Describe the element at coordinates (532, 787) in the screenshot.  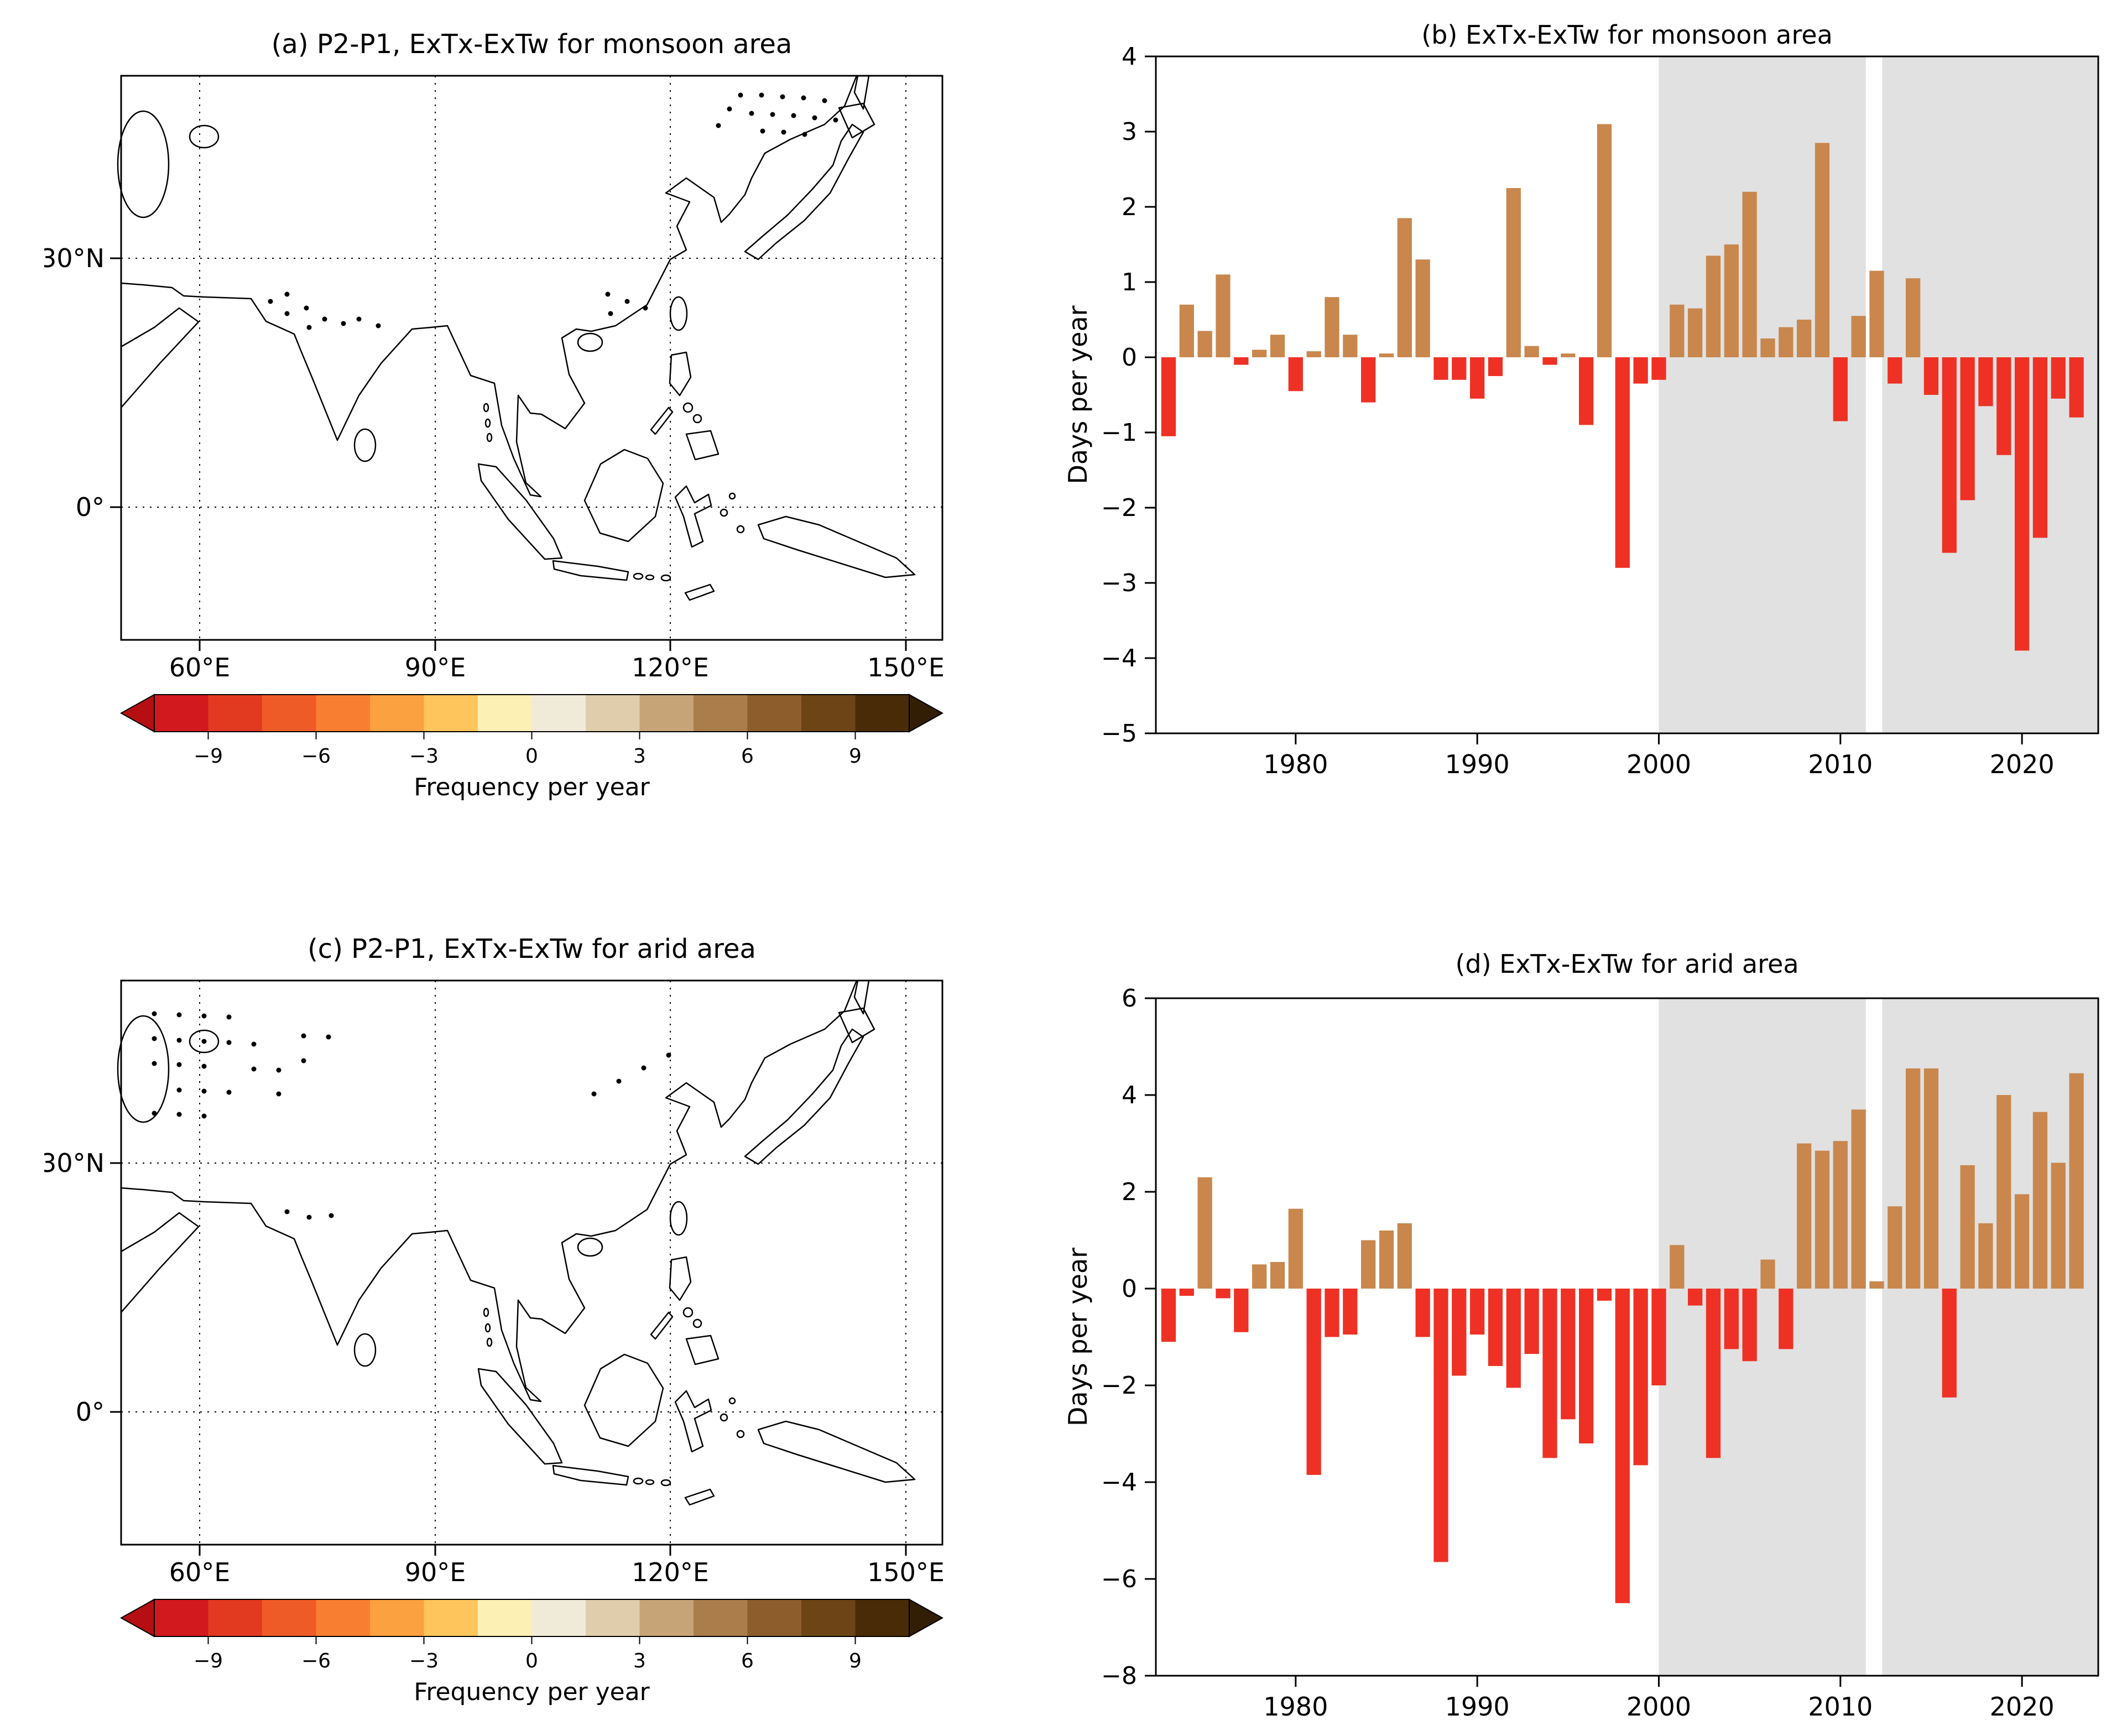
I see `colorbar-a-label: Frequency per year` at that location.